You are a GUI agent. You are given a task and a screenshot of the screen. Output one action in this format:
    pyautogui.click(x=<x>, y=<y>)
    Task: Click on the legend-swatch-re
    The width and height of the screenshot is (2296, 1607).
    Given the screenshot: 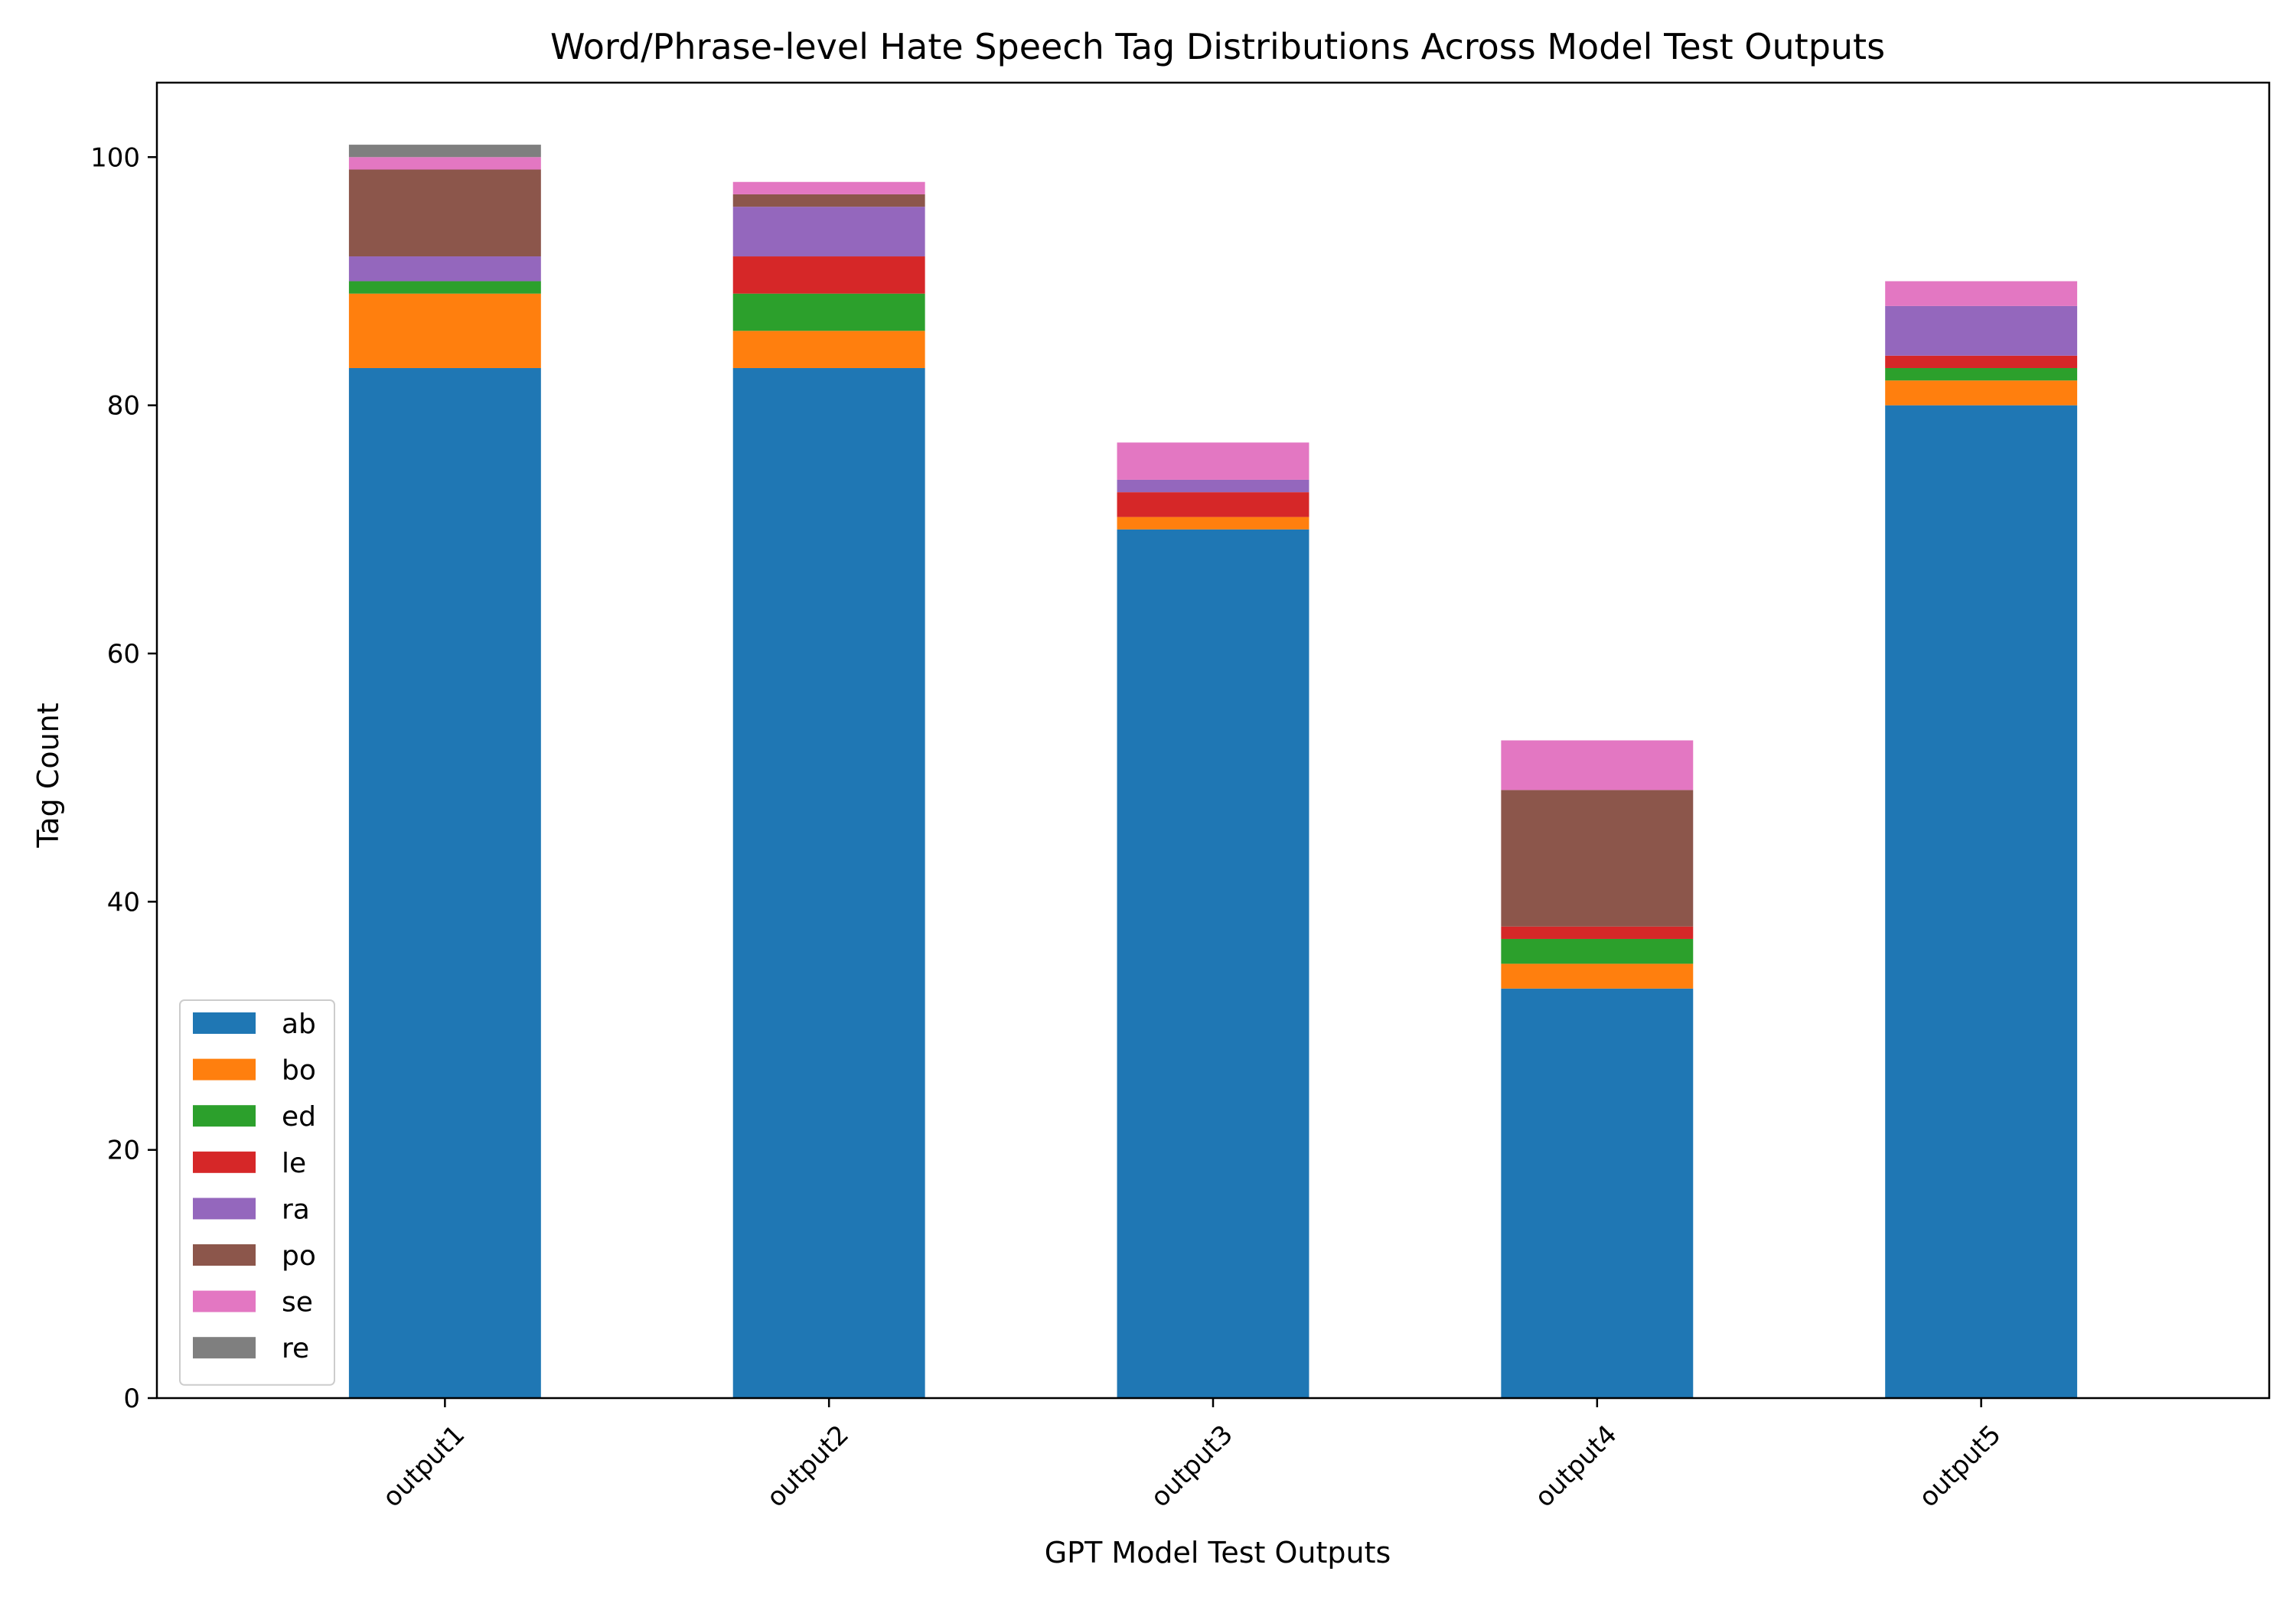 What is the action you would take?
    pyautogui.click(x=224, y=1348)
    